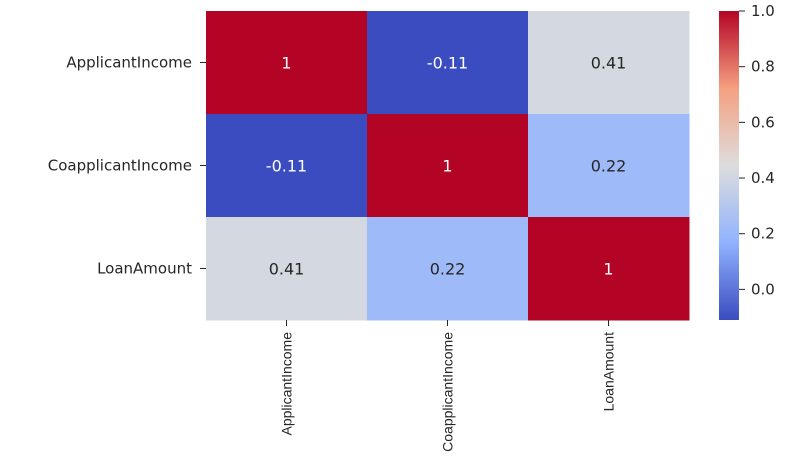 This screenshot has width=800, height=460. Describe the element at coordinates (763, 234) in the screenshot. I see `colorbar-tick-label: 0.2` at that location.